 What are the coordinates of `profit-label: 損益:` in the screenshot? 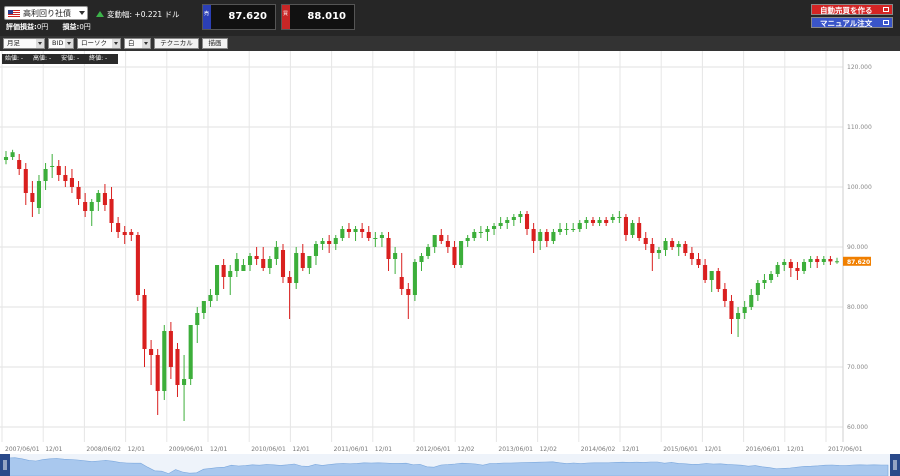 It's located at (71, 27).